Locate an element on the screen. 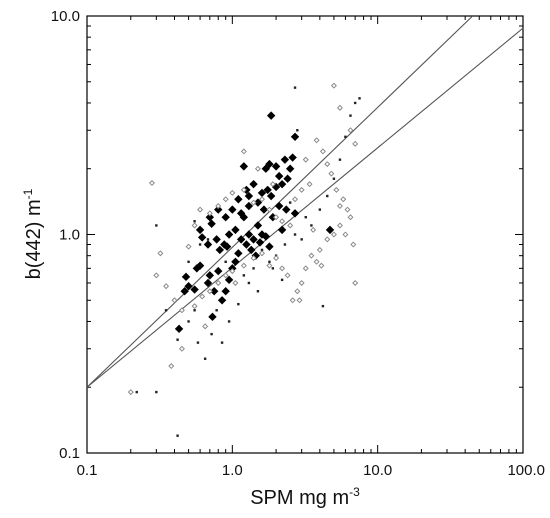 This screenshot has height=518, width=550. y-axis-title-superscript: -1 is located at coordinates (28, 193).